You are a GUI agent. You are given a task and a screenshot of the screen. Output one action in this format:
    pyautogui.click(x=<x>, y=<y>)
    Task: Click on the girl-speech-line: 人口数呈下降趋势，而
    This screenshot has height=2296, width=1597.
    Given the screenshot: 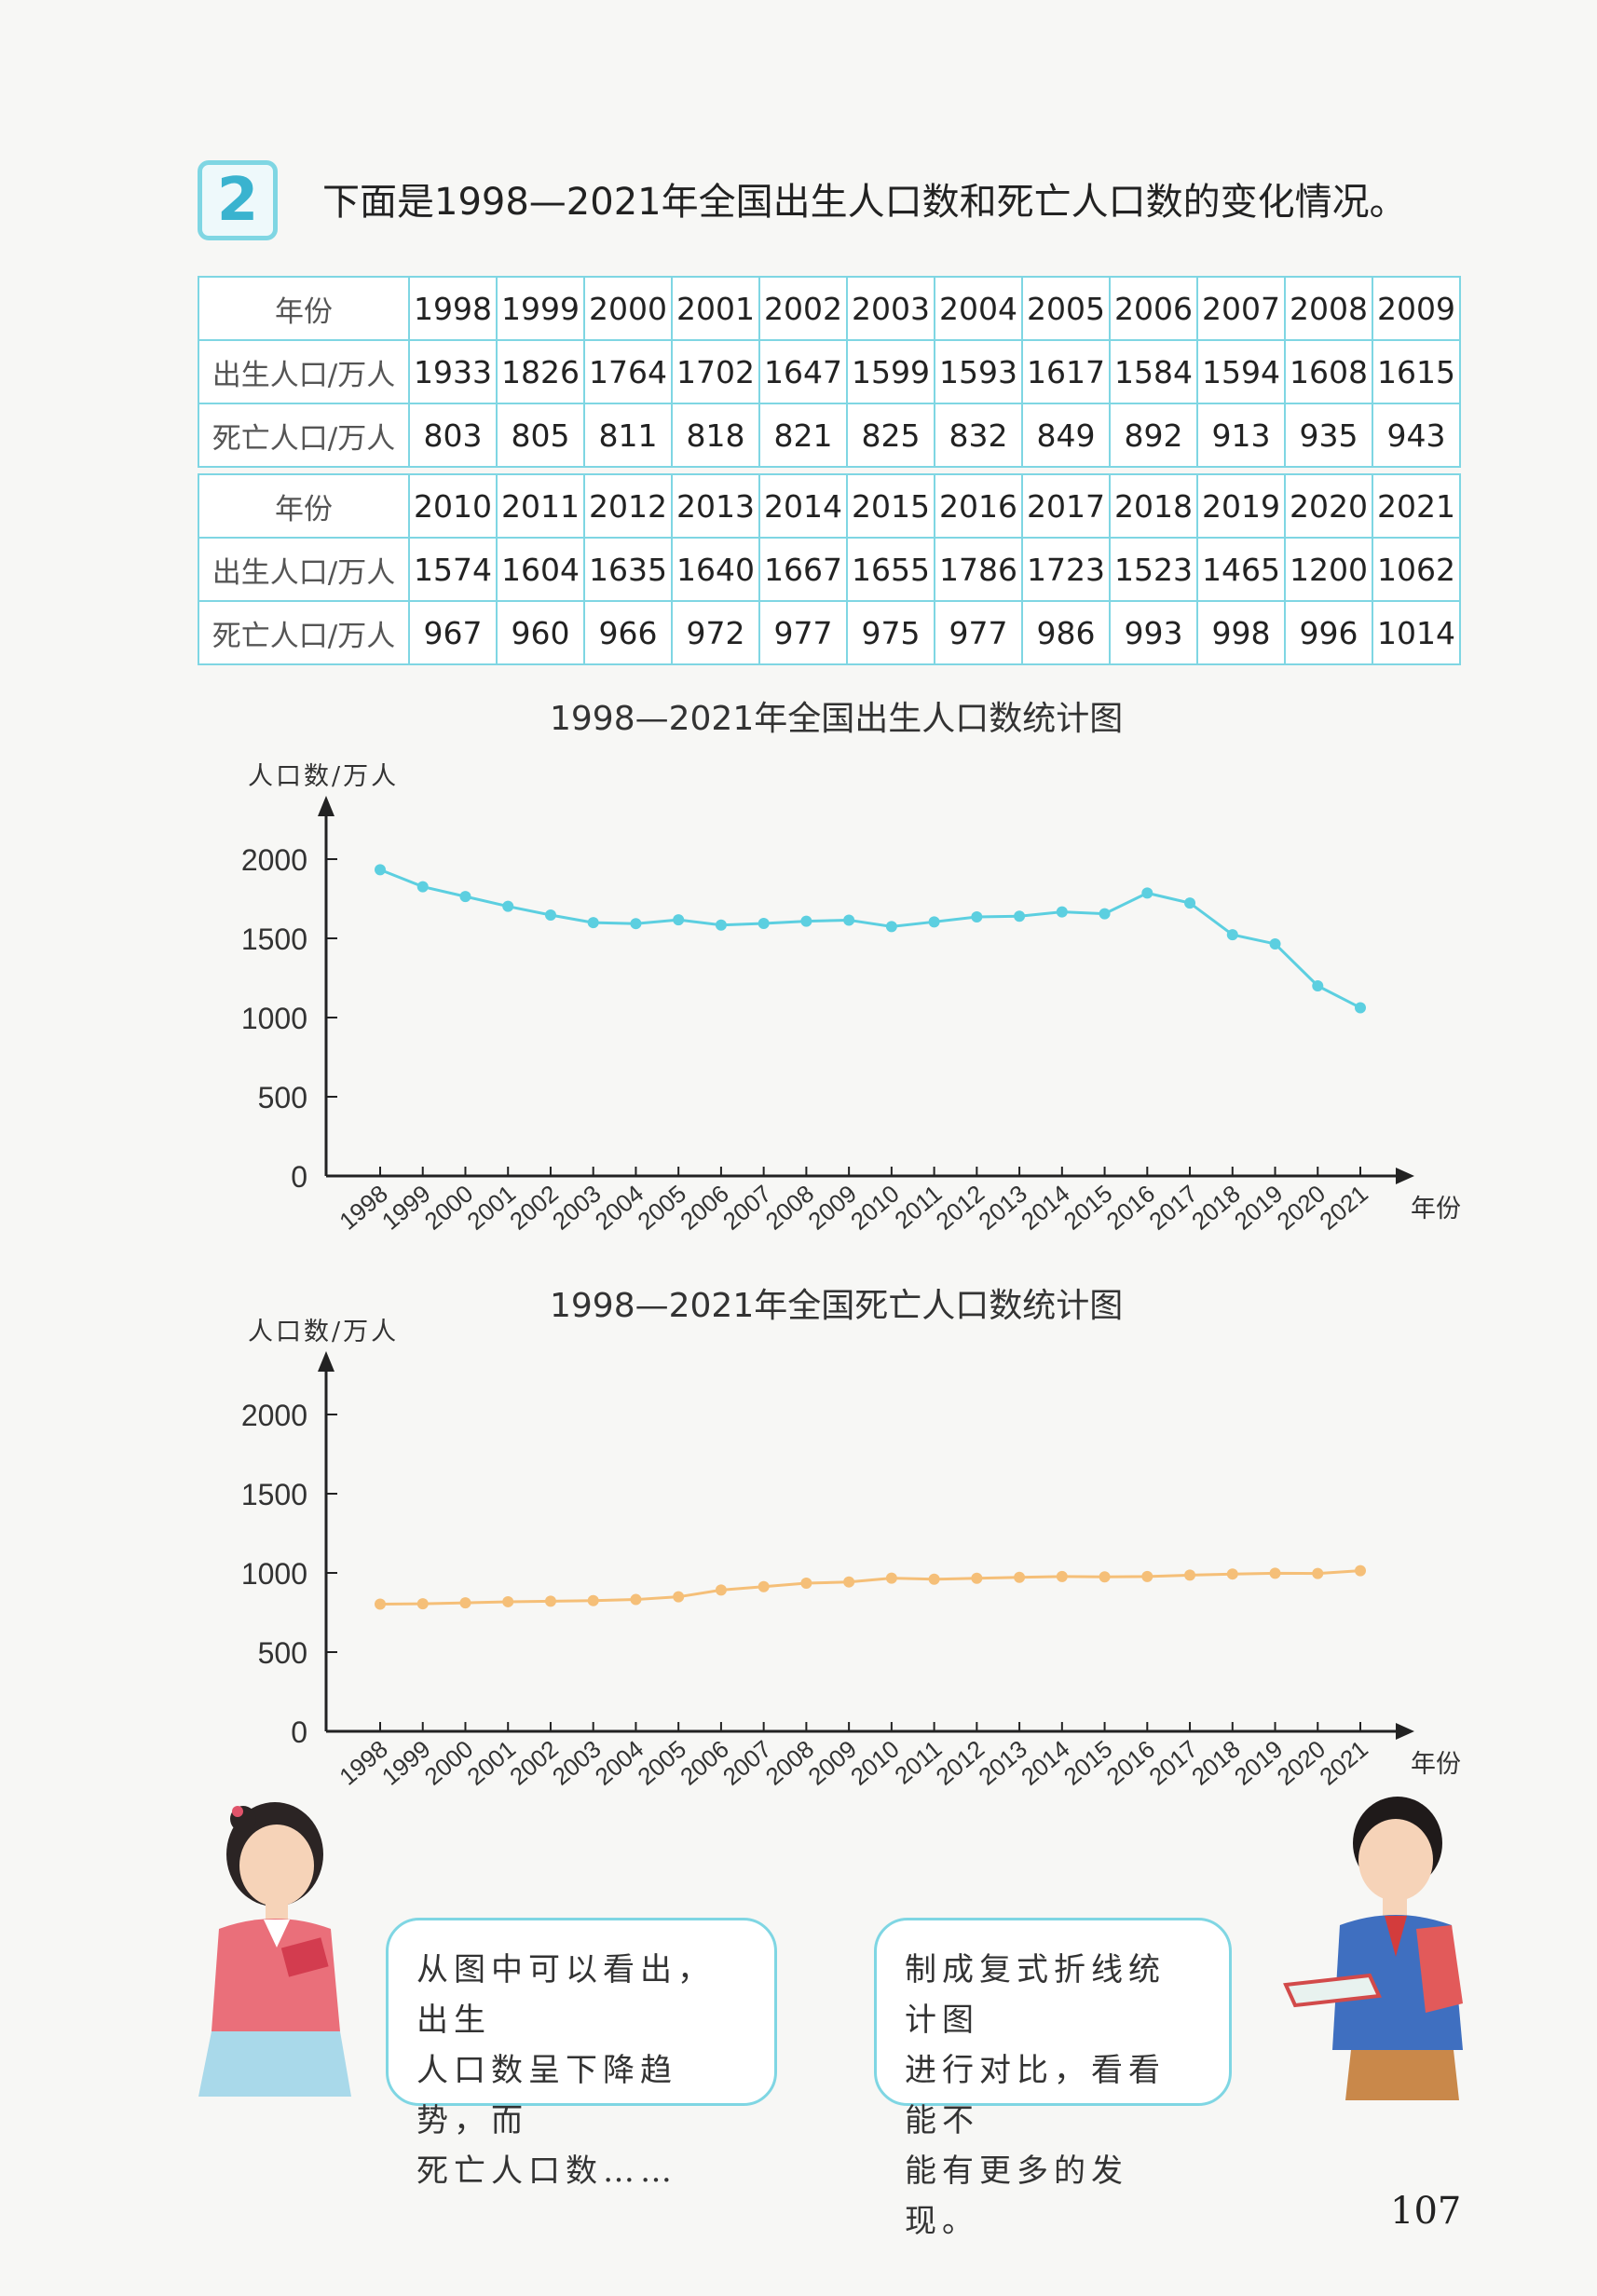 What is the action you would take?
    pyautogui.click(x=546, y=2095)
    